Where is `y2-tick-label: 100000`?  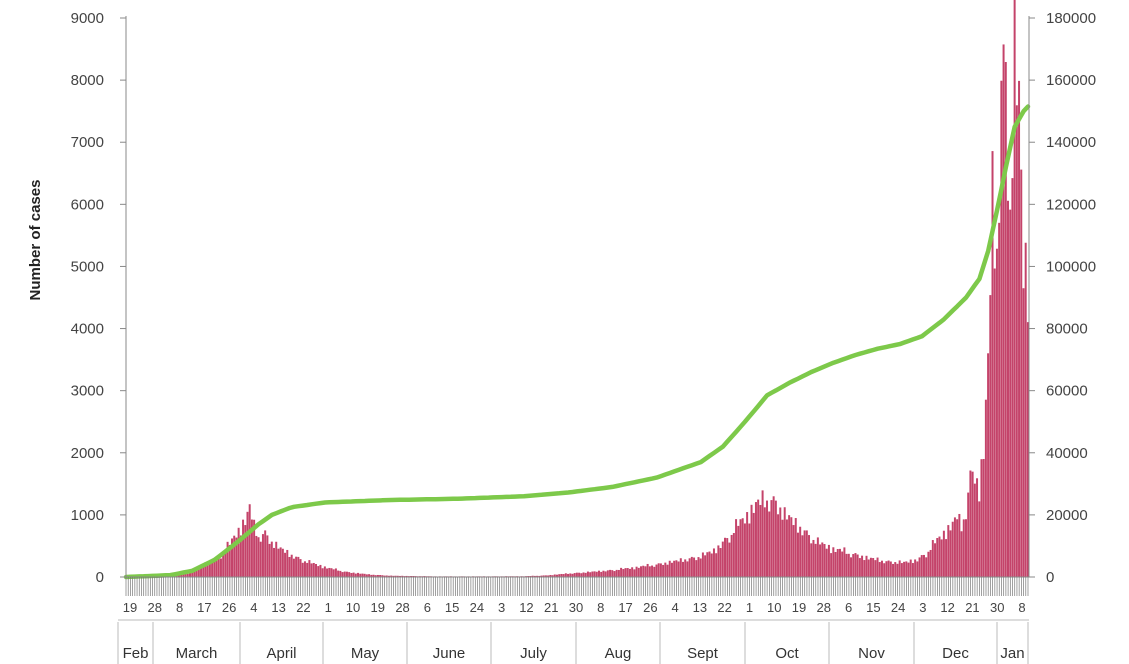 y2-tick-label: 100000 is located at coordinates (1071, 266).